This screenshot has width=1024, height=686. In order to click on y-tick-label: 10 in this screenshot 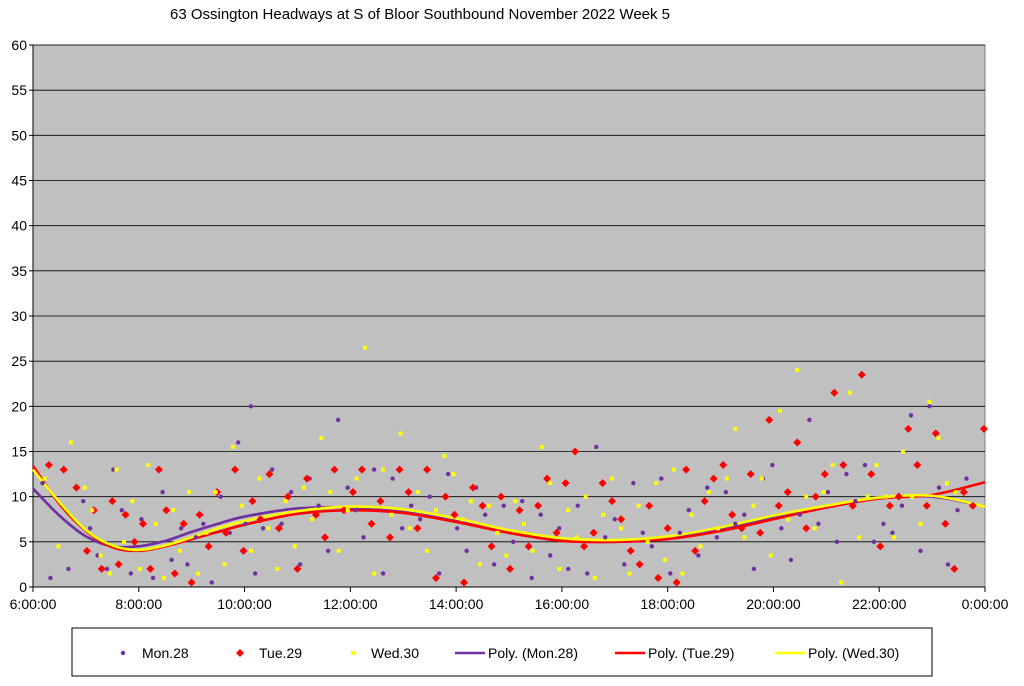, I will do `click(19, 497)`.